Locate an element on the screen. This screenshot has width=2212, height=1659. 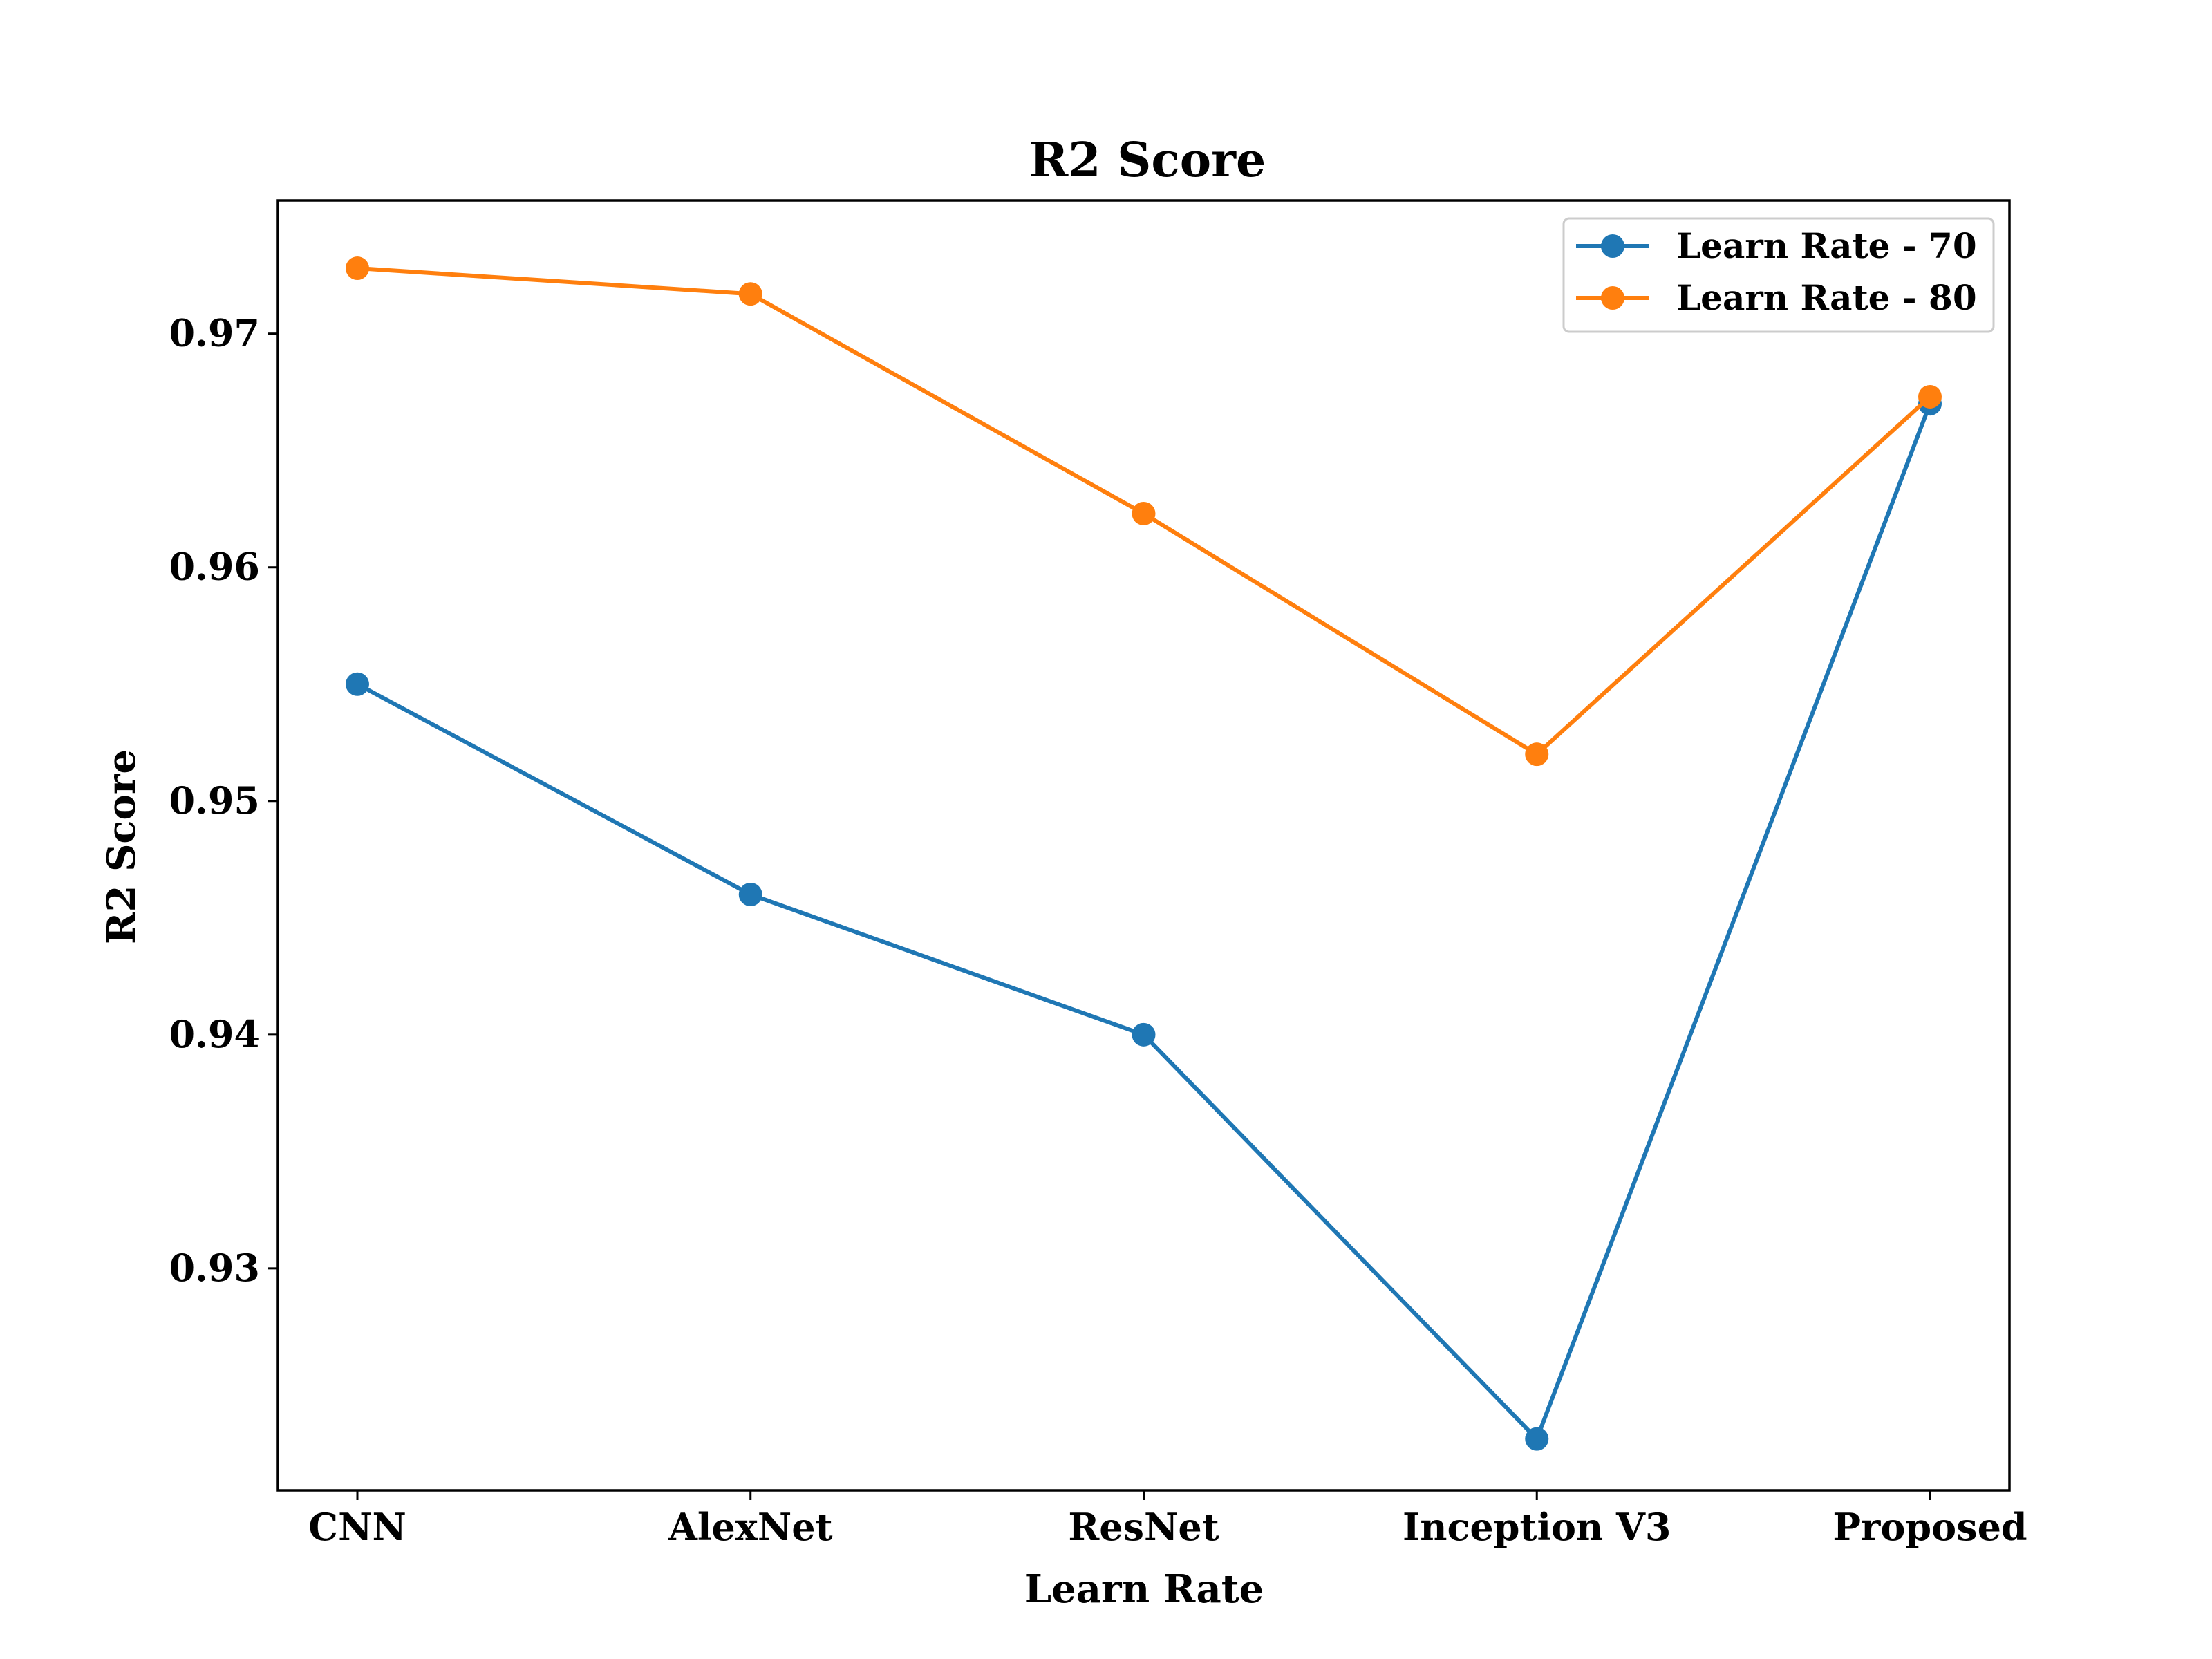
x-axis-ticks: CNN AlexNet ResNet Inception V3 Proposed is located at coordinates (1167, 1520).